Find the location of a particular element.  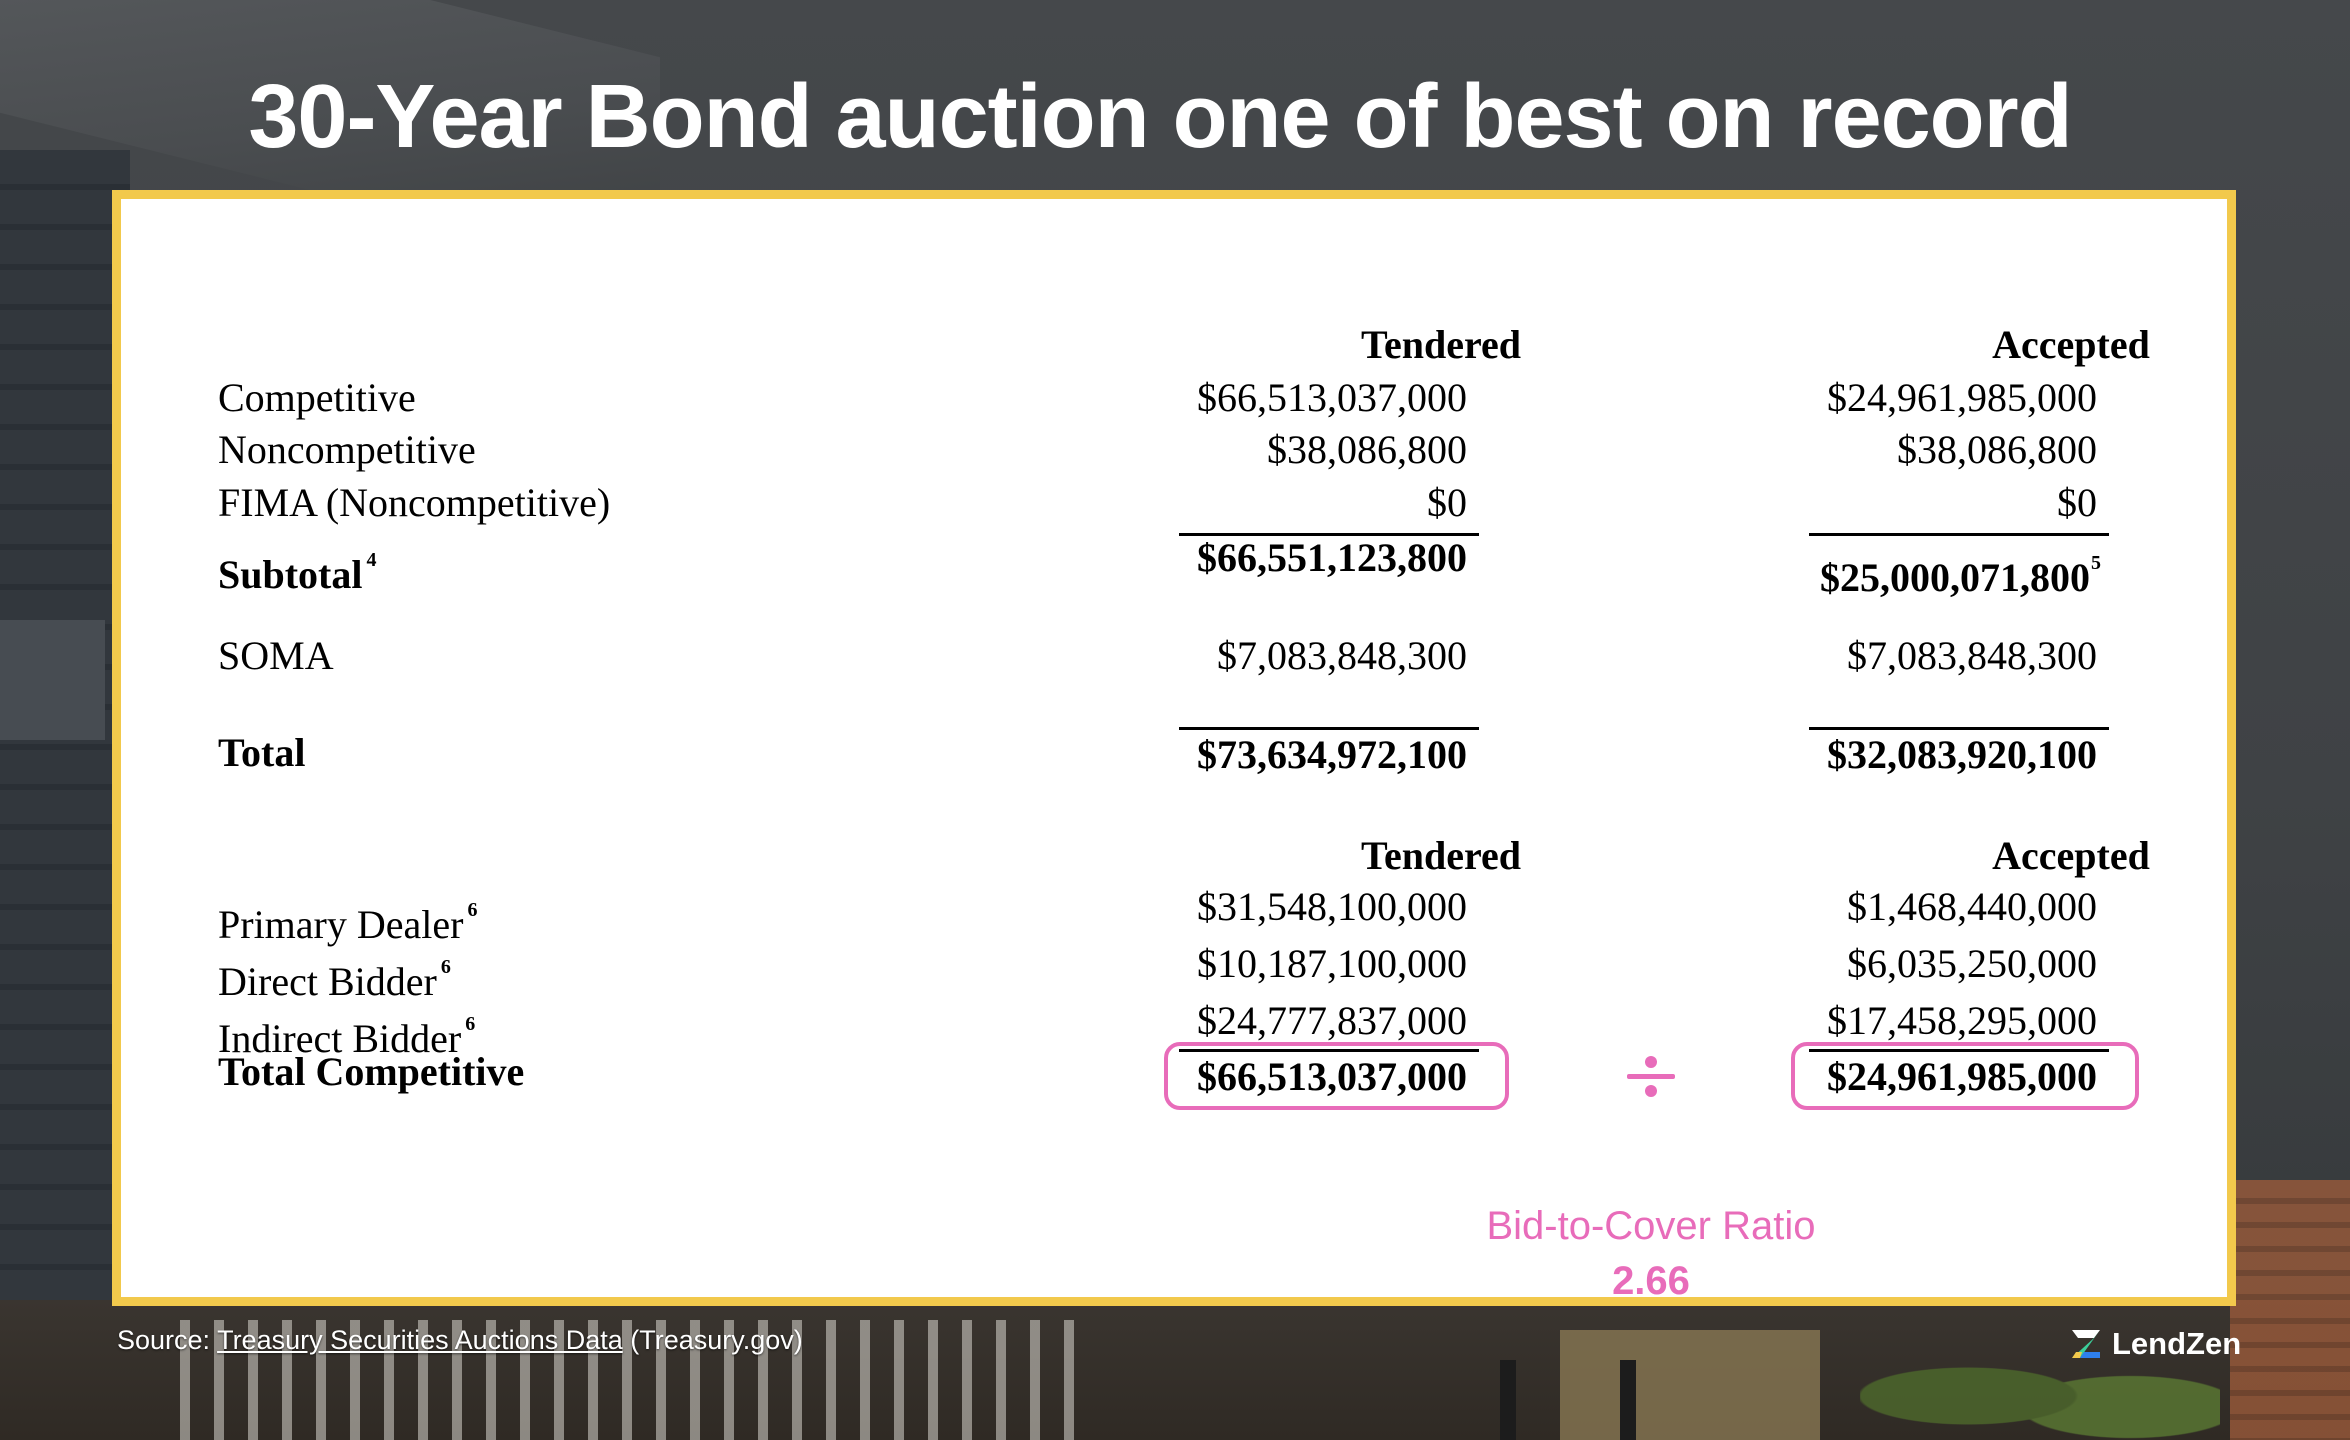

row-fima-accepted: $0 is located at coordinates (2077, 502).